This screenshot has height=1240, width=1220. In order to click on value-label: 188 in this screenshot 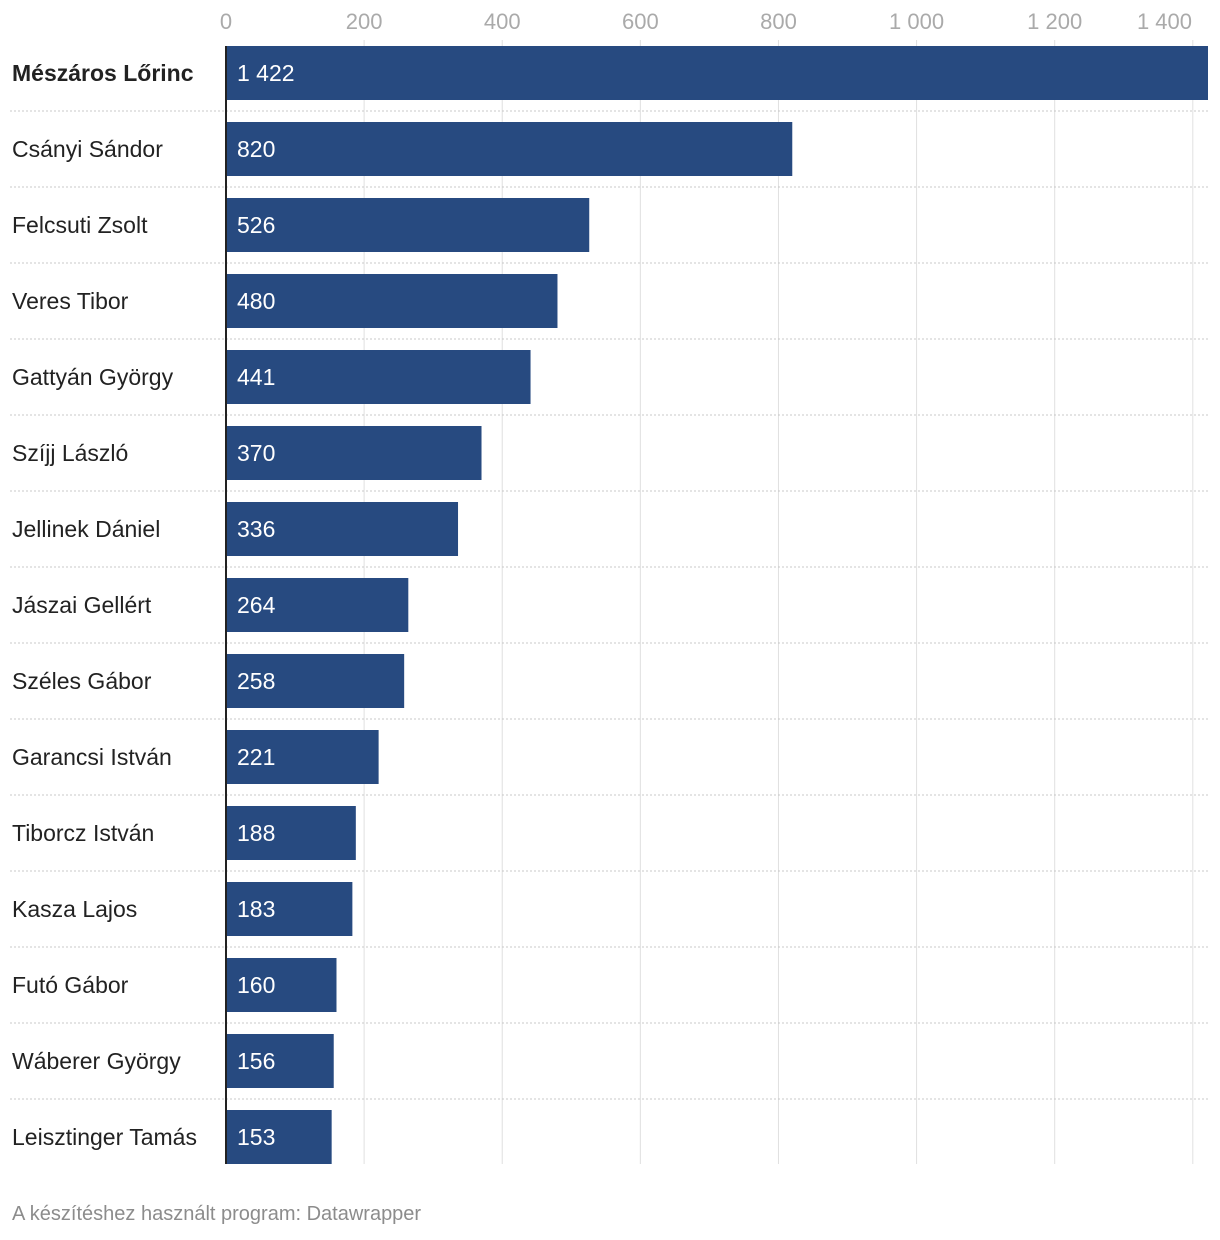, I will do `click(256, 833)`.